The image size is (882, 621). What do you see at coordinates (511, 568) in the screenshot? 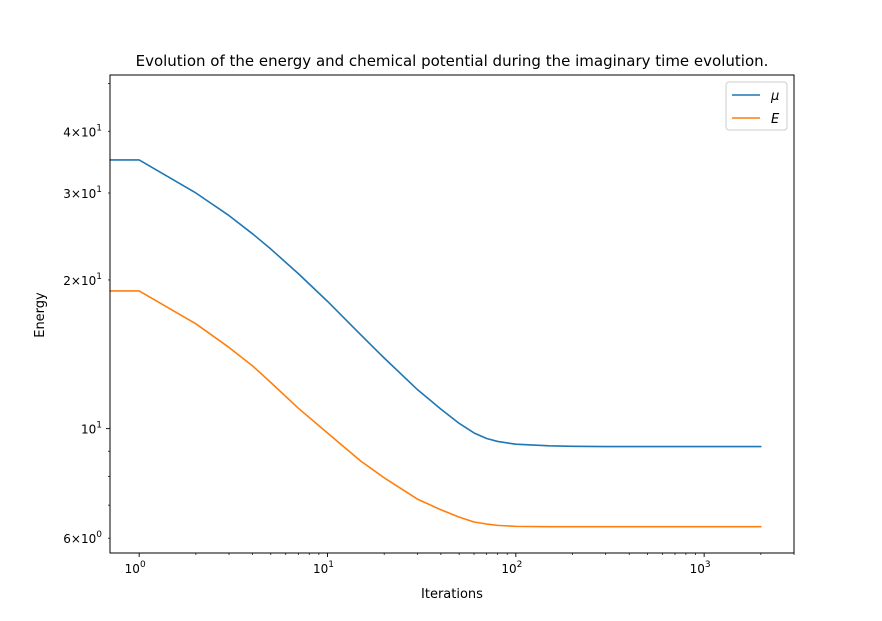
I see `x-tick-label: 10²` at bounding box center [511, 568].